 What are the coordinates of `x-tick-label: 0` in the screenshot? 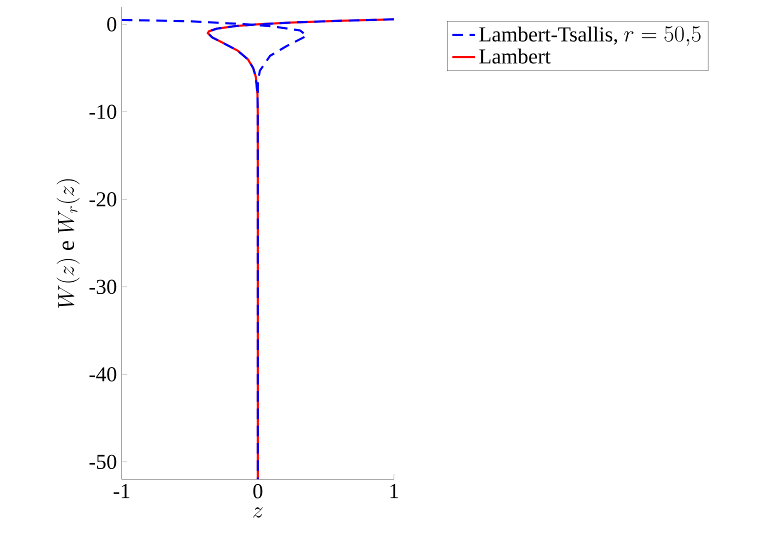 It's located at (257, 491).